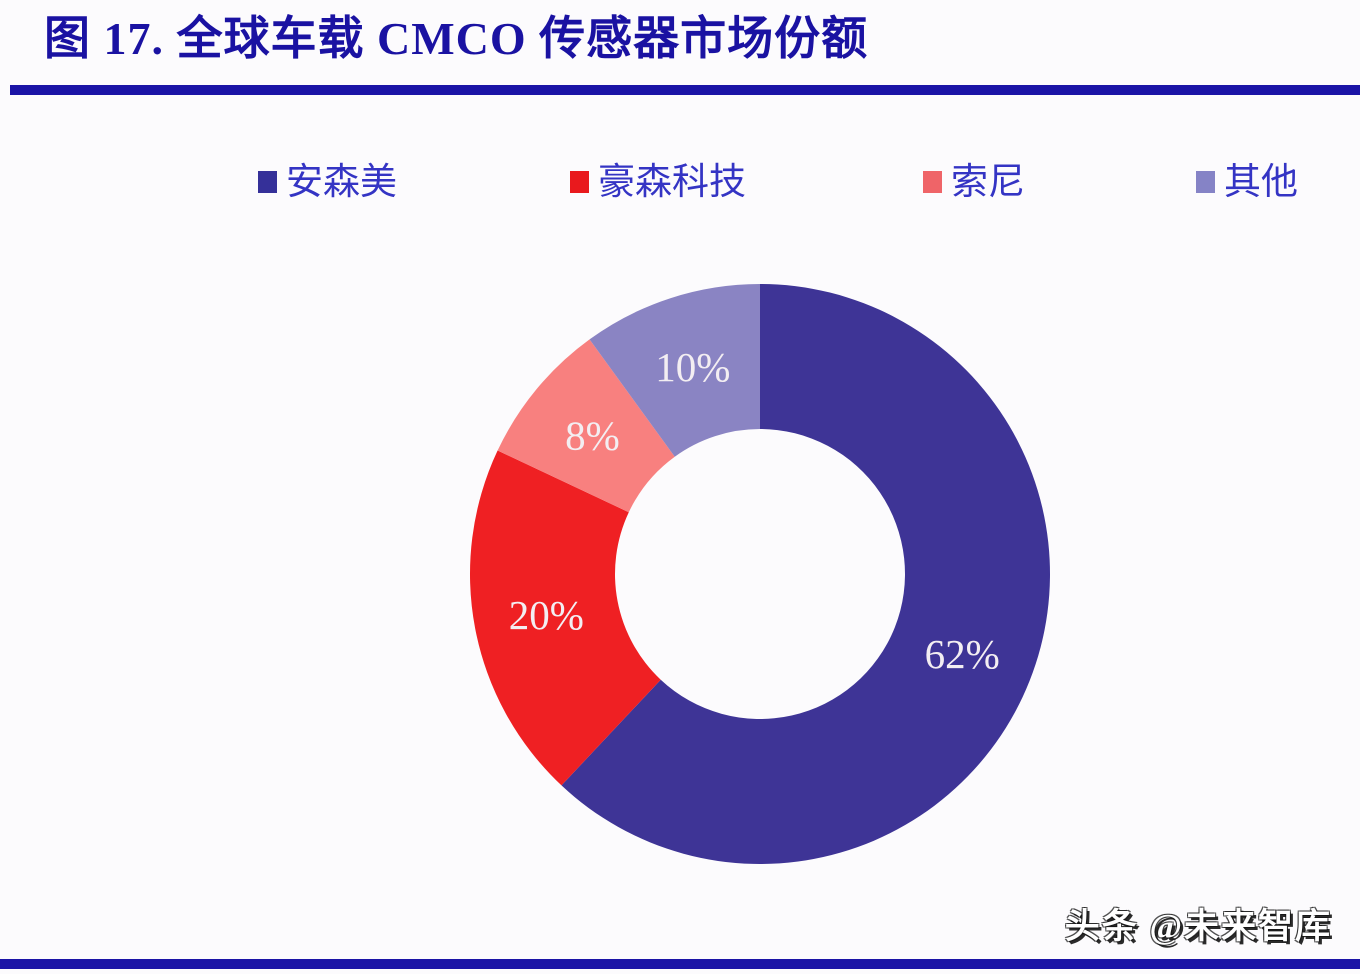 This screenshot has width=1360, height=974. What do you see at coordinates (456, 38) in the screenshot?
I see `figure-title: 图 17. 全球车载 CMCO 传感器市场份额` at bounding box center [456, 38].